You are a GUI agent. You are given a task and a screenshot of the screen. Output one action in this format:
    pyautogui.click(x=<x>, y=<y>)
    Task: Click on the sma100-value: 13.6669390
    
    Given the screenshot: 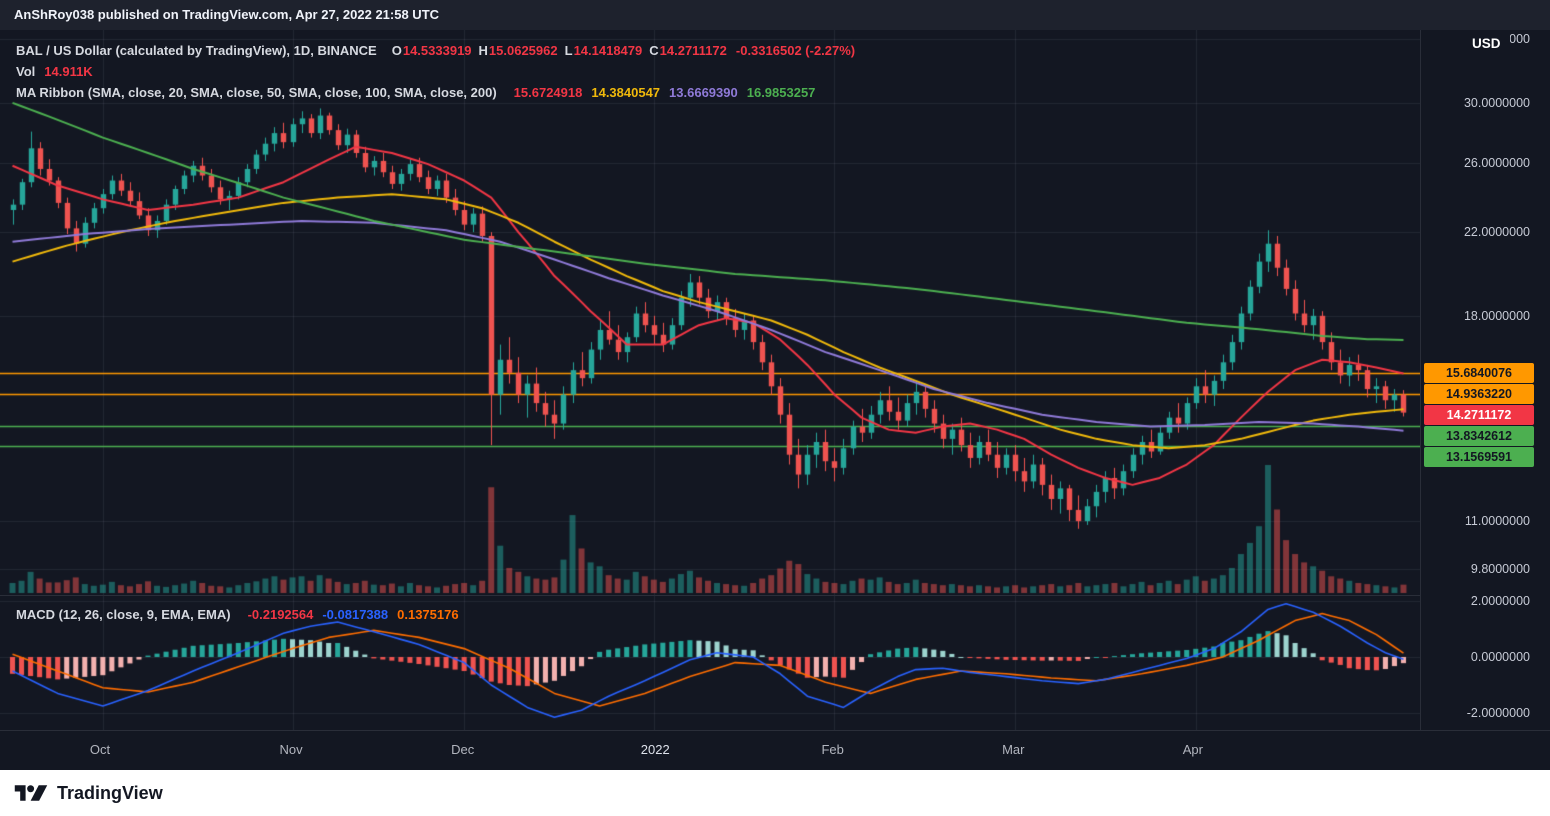 What is the action you would take?
    pyautogui.click(x=703, y=92)
    